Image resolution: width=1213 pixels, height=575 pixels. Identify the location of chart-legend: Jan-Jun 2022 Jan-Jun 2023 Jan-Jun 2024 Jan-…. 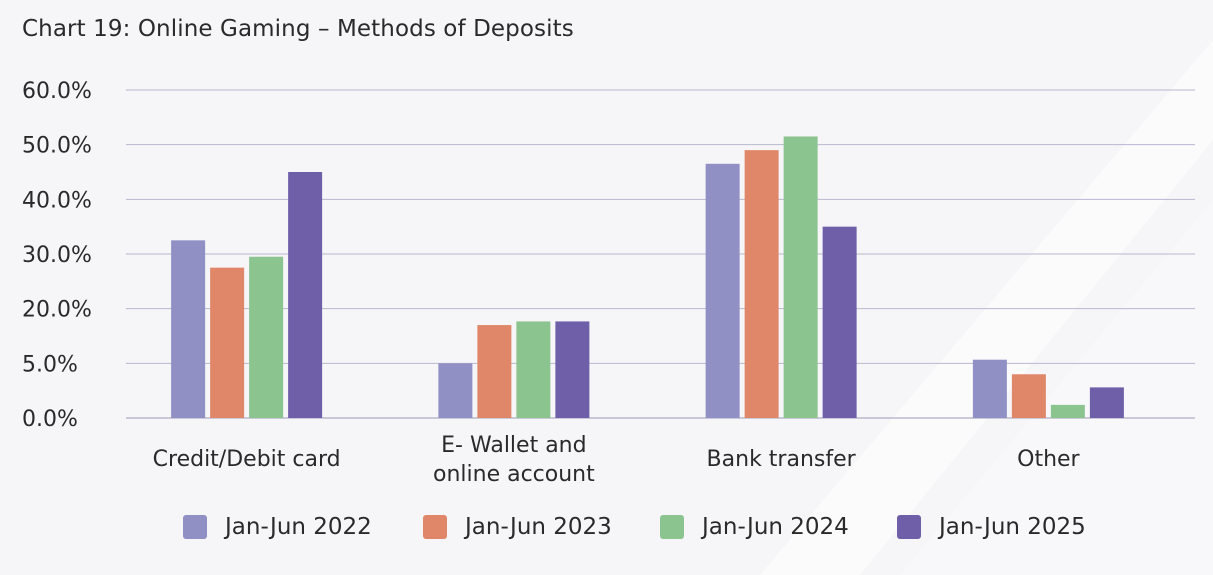
(606, 527).